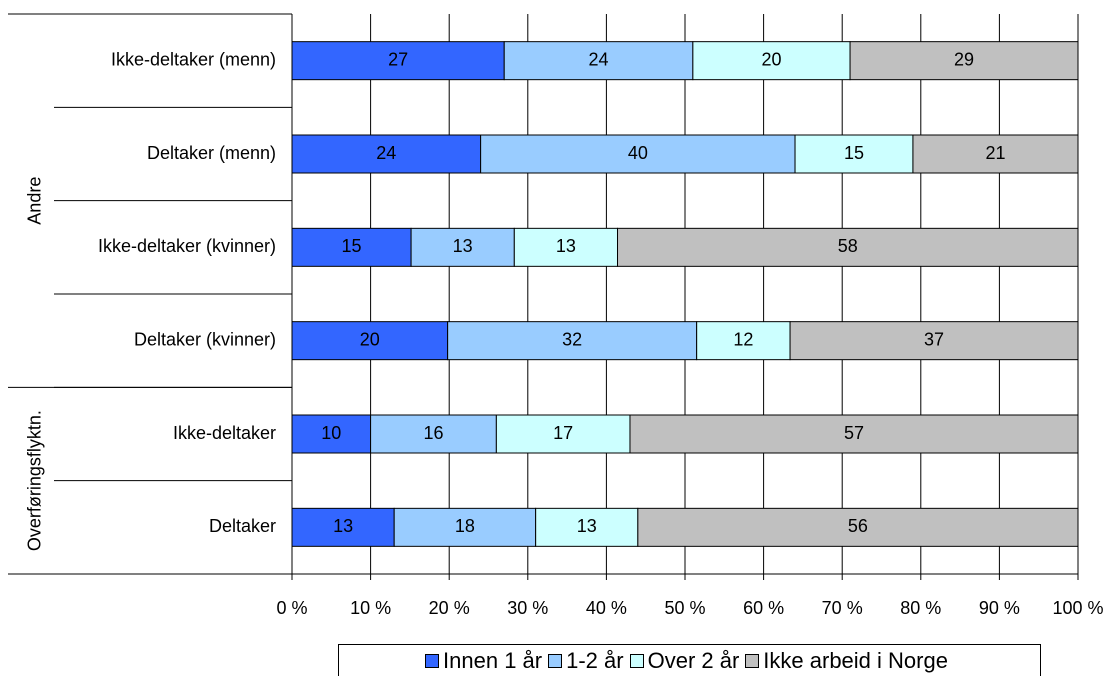  I want to click on data-label: 58, so click(848, 246).